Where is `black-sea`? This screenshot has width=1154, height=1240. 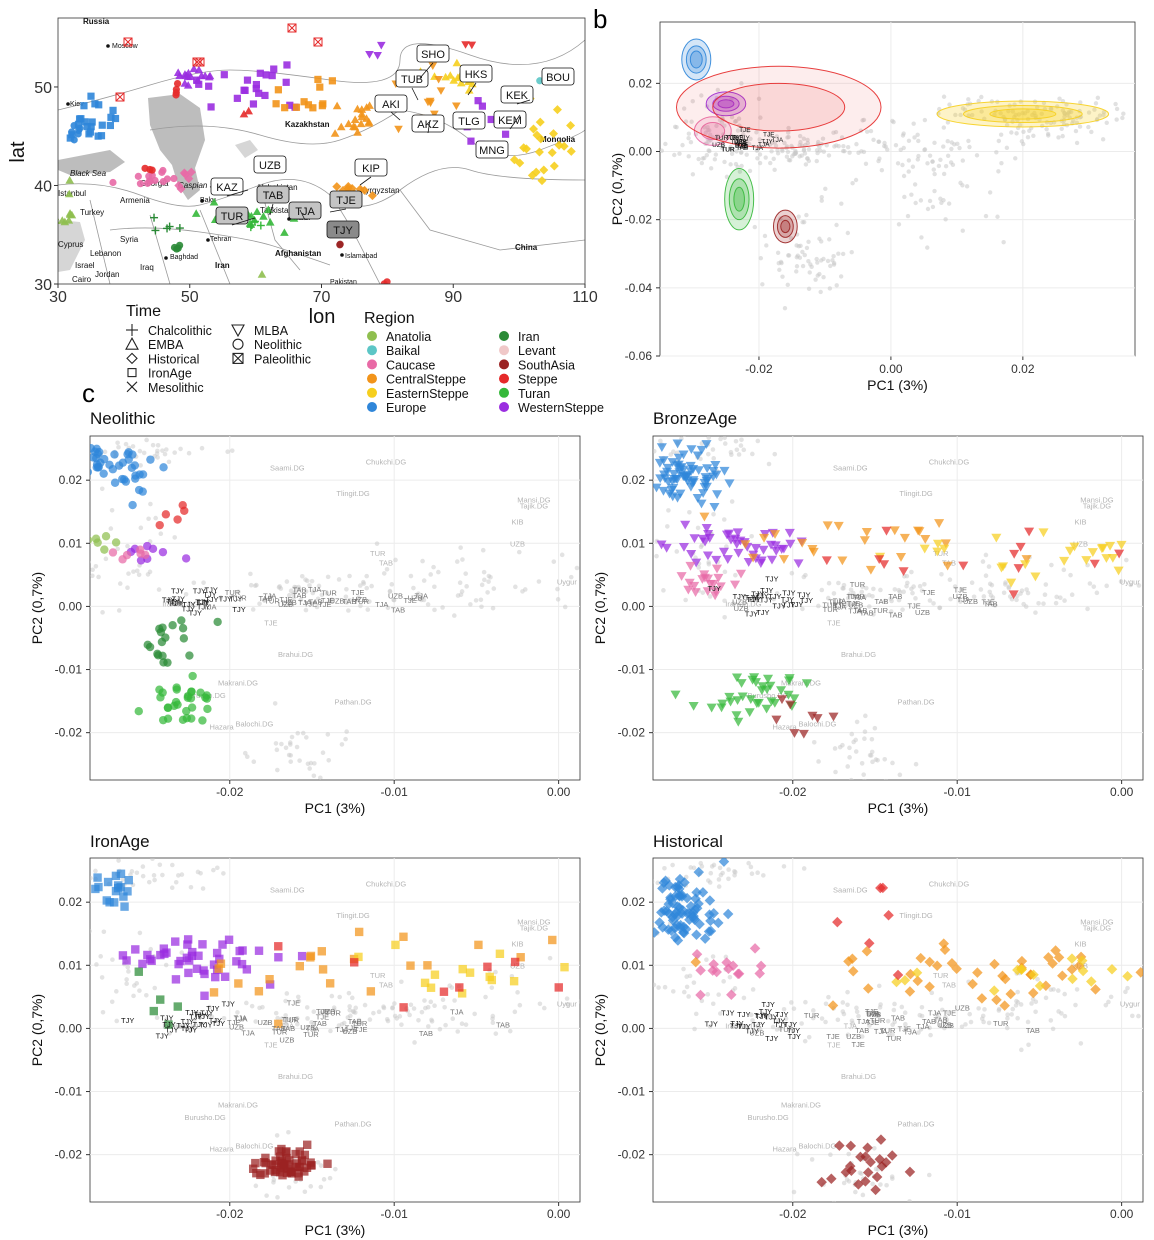 black-sea is located at coordinates (91, 162).